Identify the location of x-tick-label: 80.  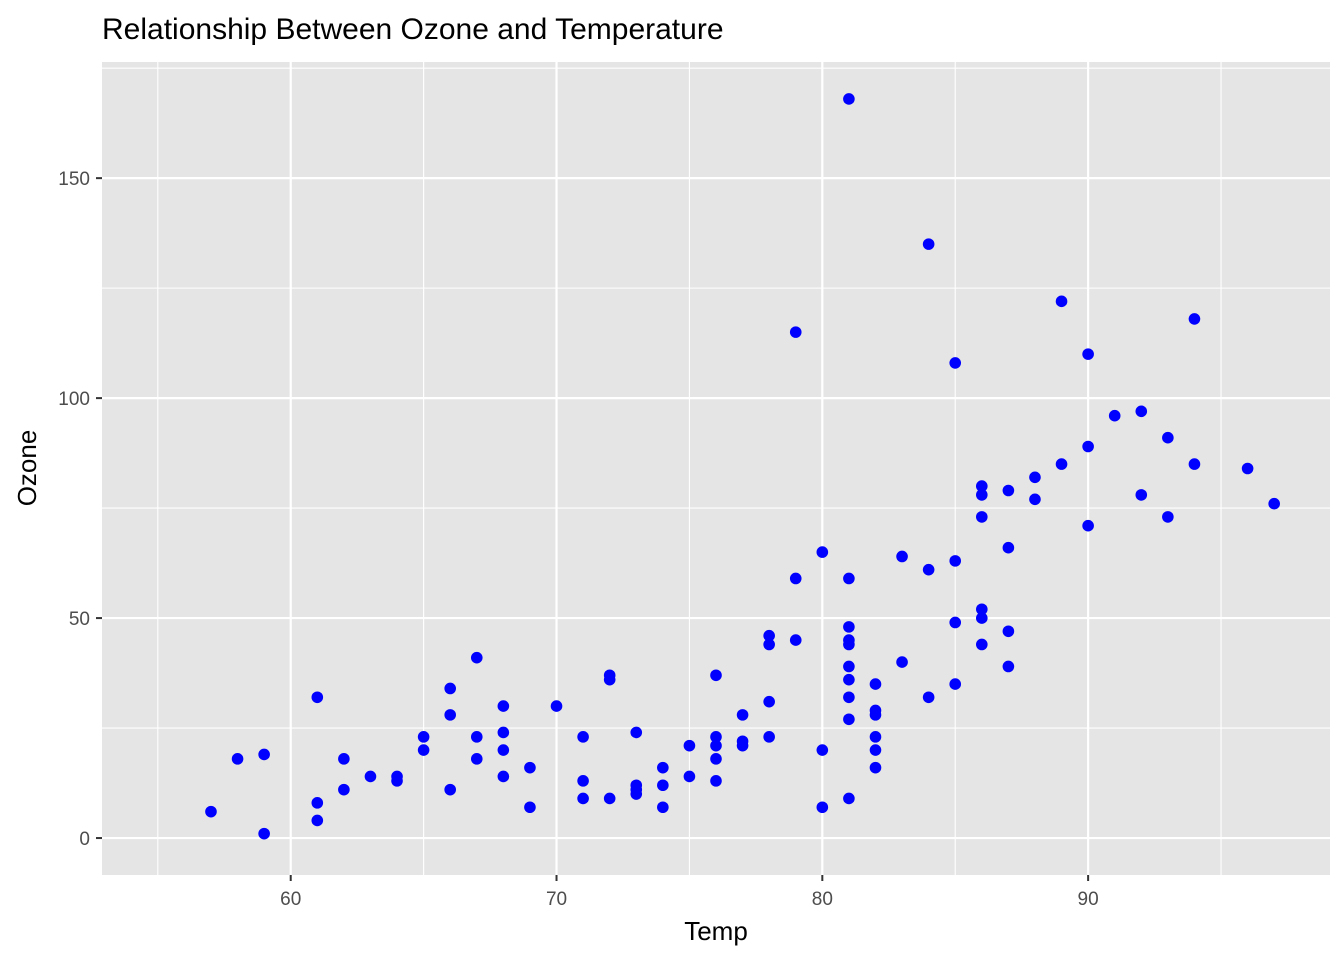
(822, 899).